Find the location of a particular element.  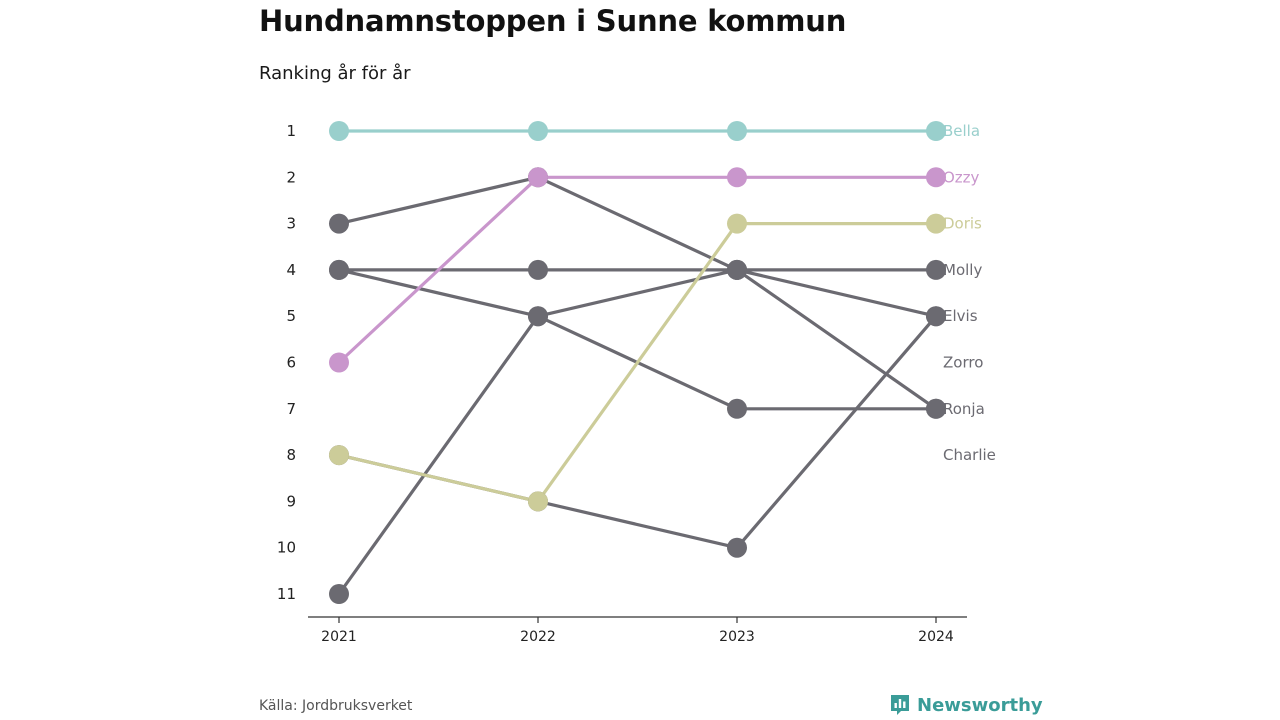

y-tick-label: 7 is located at coordinates (291, 409).